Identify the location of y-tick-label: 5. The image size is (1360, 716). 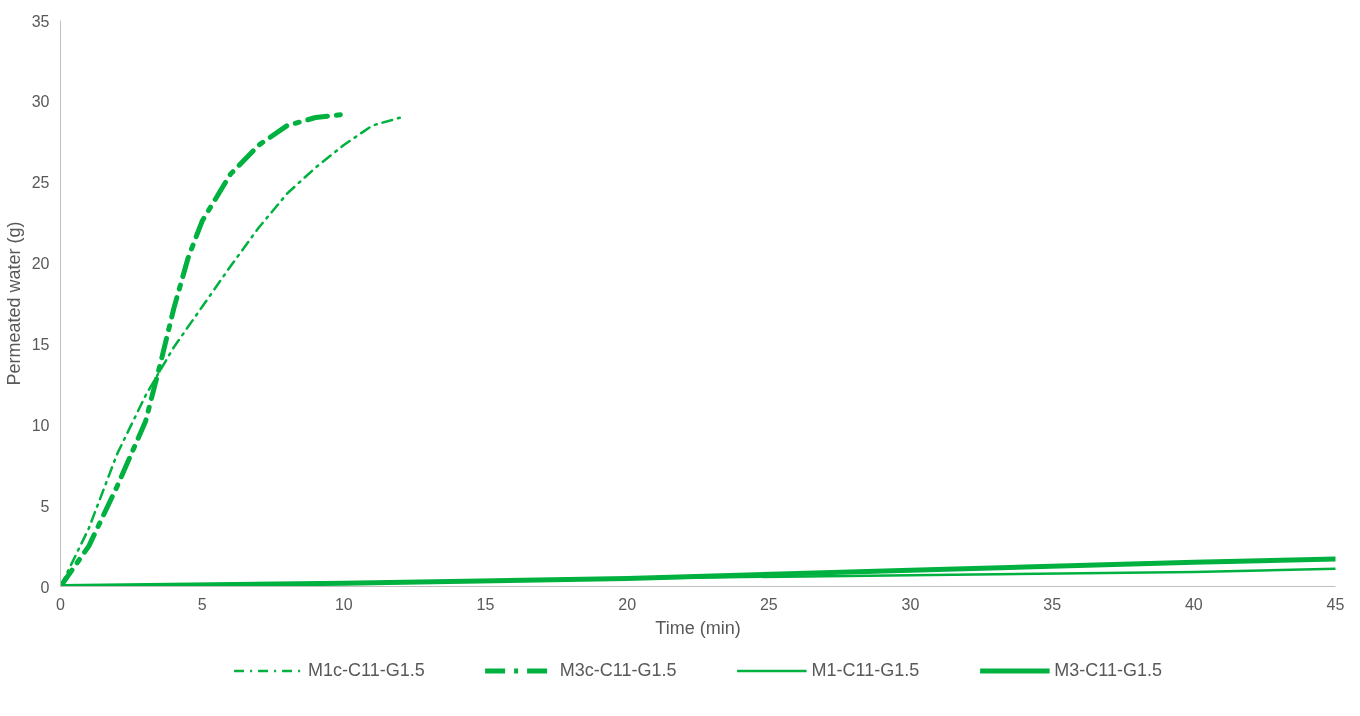
(45, 506).